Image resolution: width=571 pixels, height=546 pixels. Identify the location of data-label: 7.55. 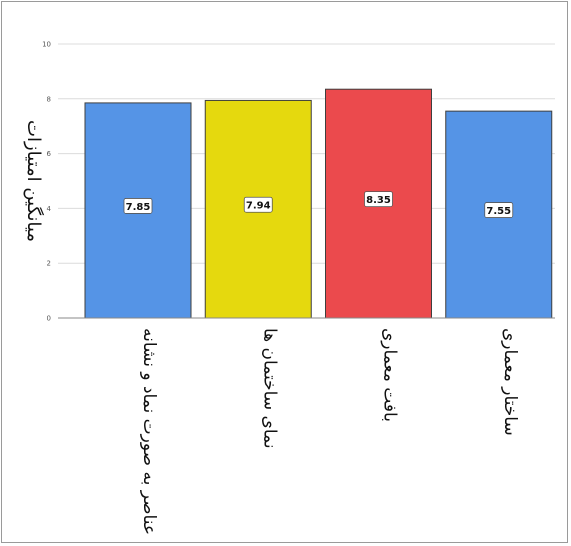
(498, 211).